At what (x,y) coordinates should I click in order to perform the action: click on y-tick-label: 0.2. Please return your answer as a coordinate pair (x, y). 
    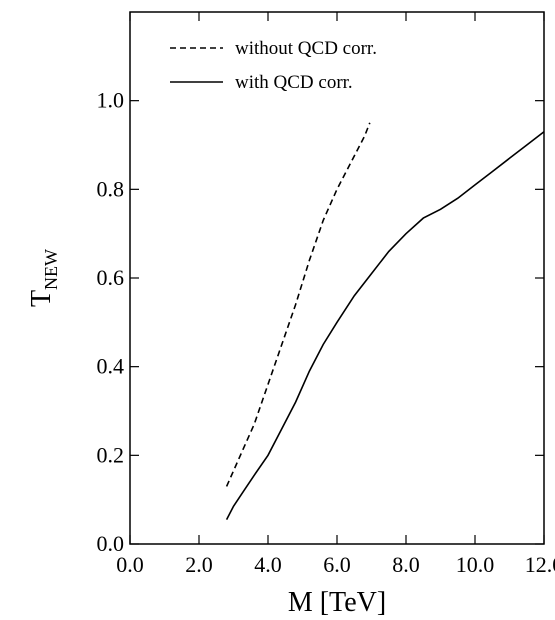
    Looking at the image, I should click on (111, 454).